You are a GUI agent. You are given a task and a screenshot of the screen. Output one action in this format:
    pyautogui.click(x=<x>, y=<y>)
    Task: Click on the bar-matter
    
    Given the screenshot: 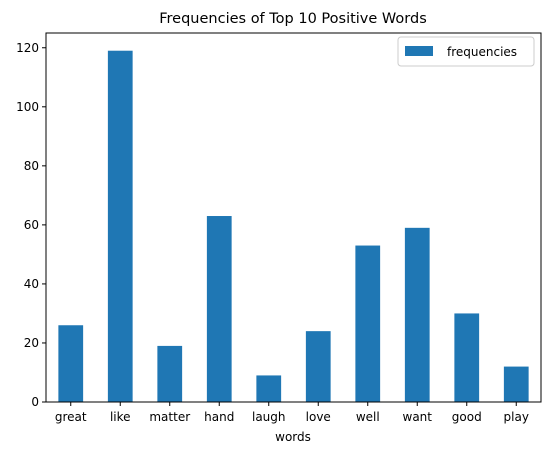 What is the action you would take?
    pyautogui.click(x=170, y=373)
    